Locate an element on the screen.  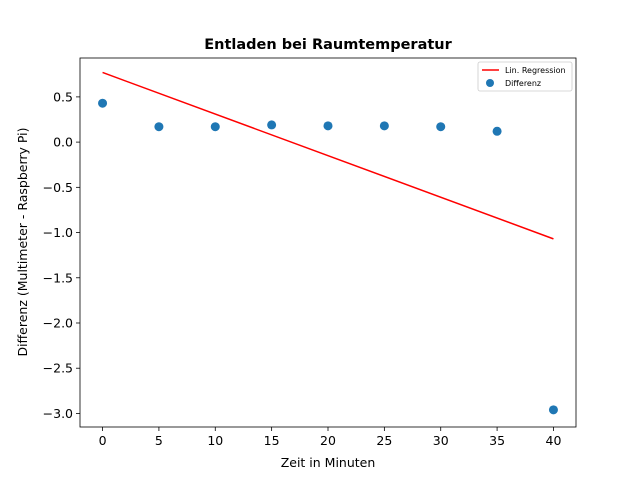
y-tick-label: 0.5 is located at coordinates (63, 96).